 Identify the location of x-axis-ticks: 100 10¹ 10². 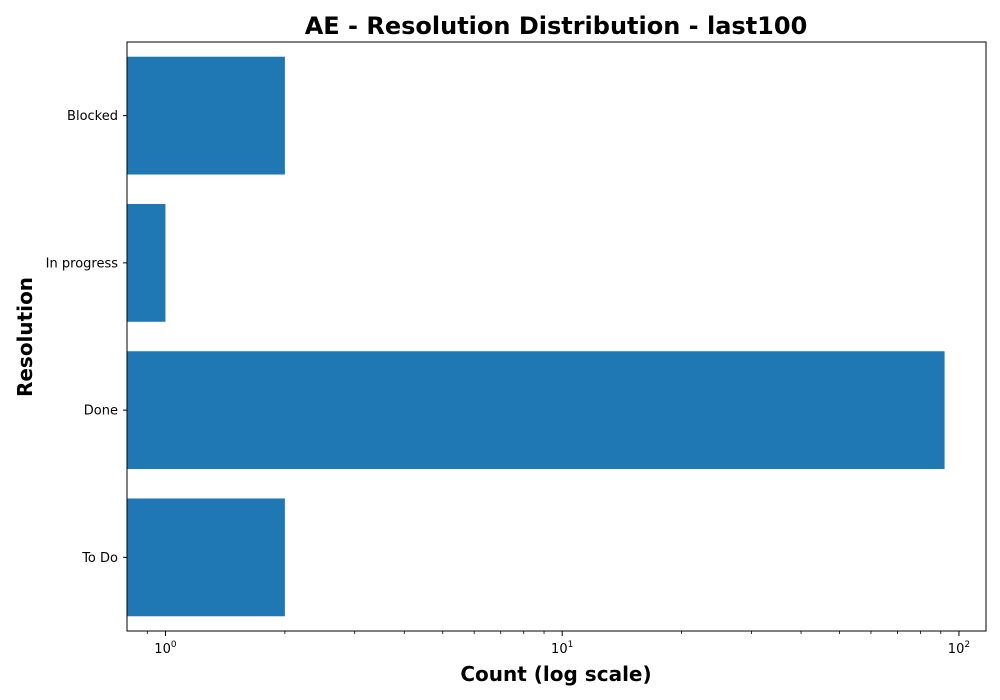
(558, 644).